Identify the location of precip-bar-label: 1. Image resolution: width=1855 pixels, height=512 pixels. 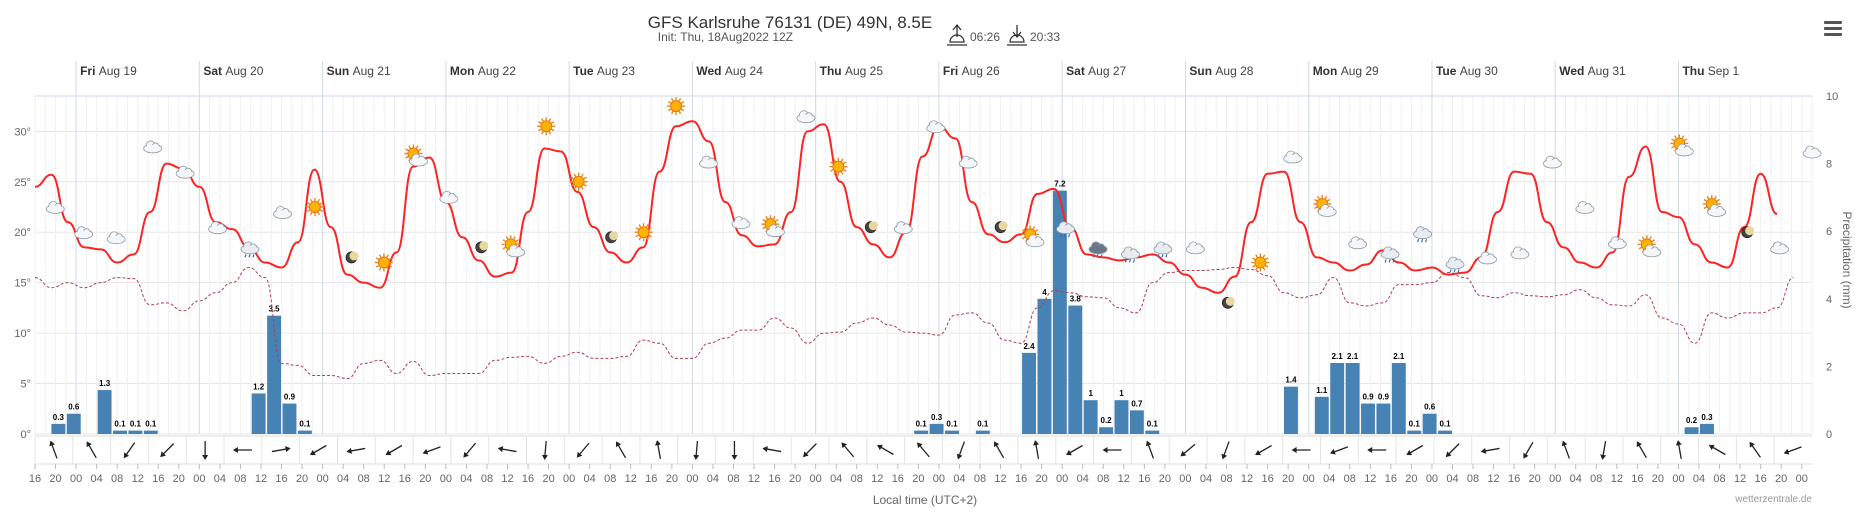
(1121, 393).